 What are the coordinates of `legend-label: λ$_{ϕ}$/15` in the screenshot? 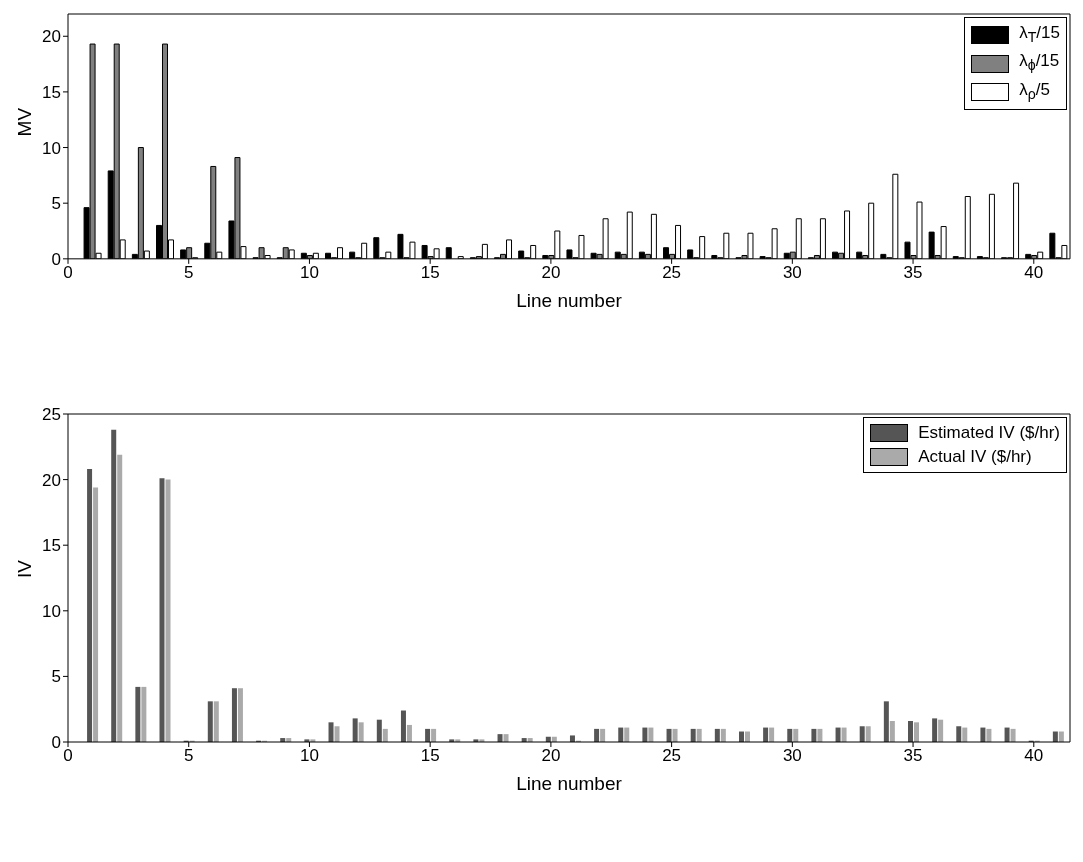 It's located at (1039, 63).